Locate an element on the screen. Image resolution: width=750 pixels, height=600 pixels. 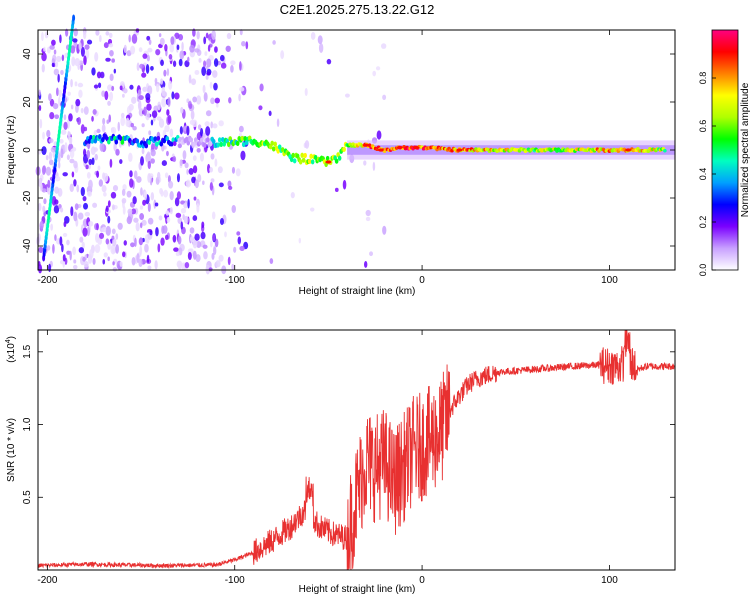
snr-y-tick-label: 0.5 is located at coordinates (27, 497).